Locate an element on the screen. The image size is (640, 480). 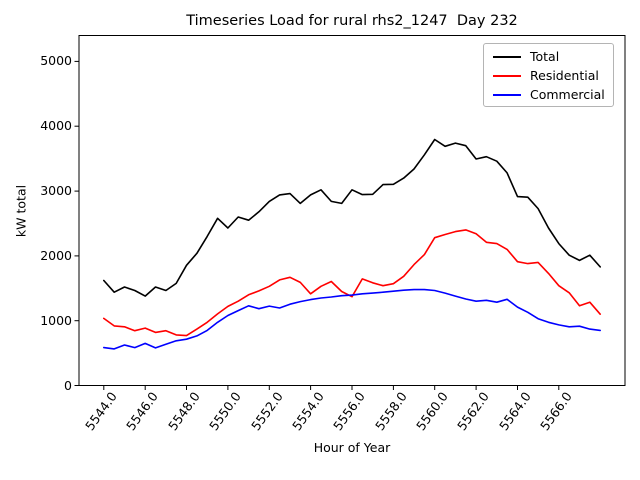
legend-entry-total: Total is located at coordinates (548, 56).